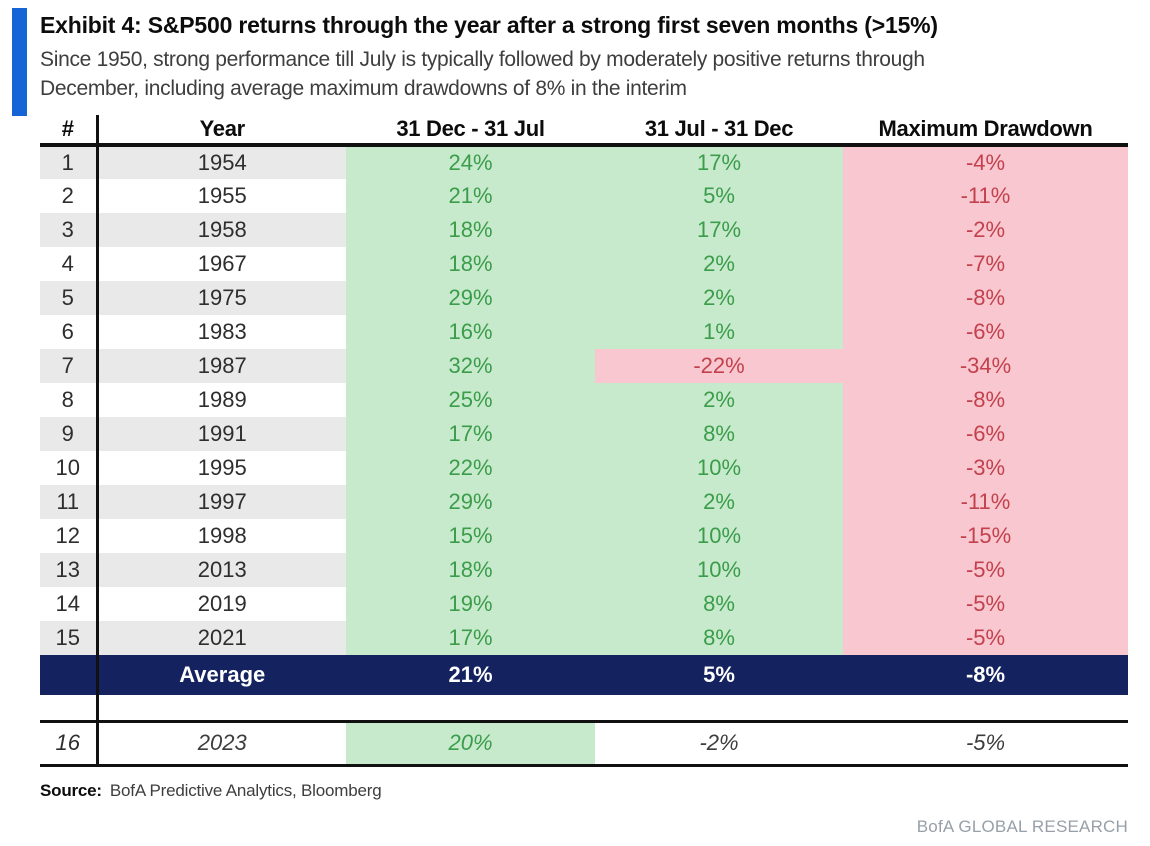 Image resolution: width=1150 pixels, height=846 pixels. I want to click on row-number-cell: 11, so click(69, 502).